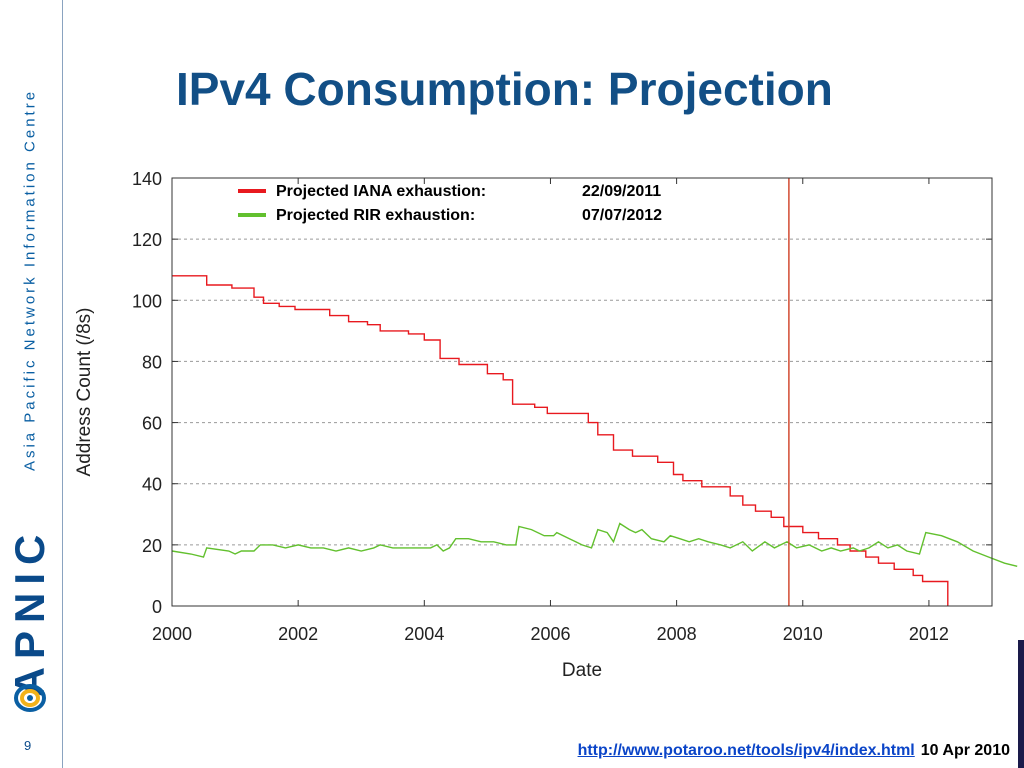  Describe the element at coordinates (152, 485) in the screenshot. I see `y-tick-label: 40` at that location.